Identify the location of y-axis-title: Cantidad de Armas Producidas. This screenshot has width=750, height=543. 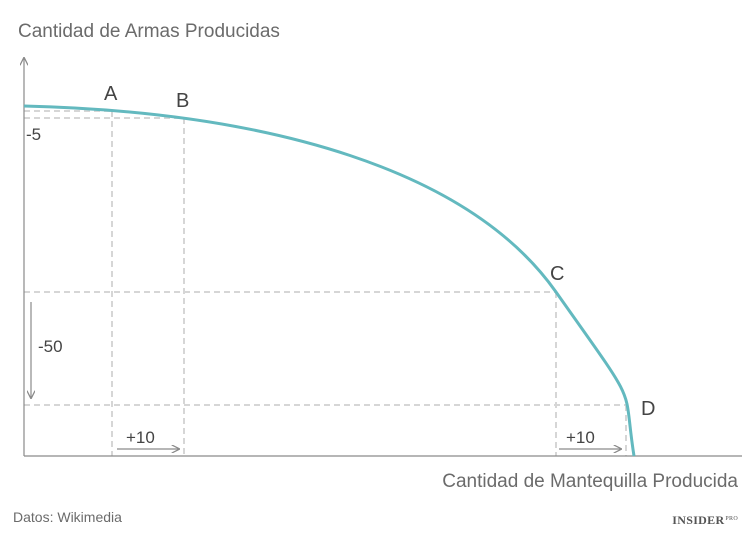
(149, 31).